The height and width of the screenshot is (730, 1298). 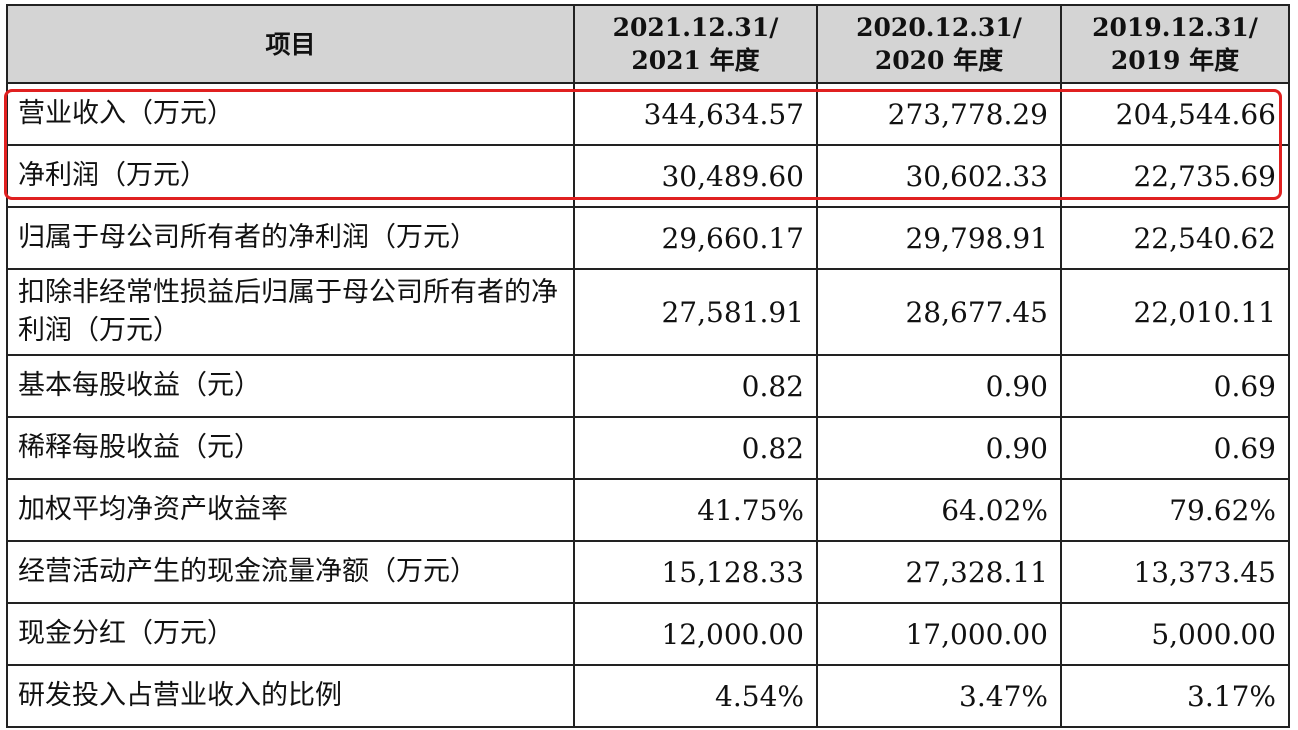 I want to click on value-2021: 29,660.17, so click(x=695, y=238).